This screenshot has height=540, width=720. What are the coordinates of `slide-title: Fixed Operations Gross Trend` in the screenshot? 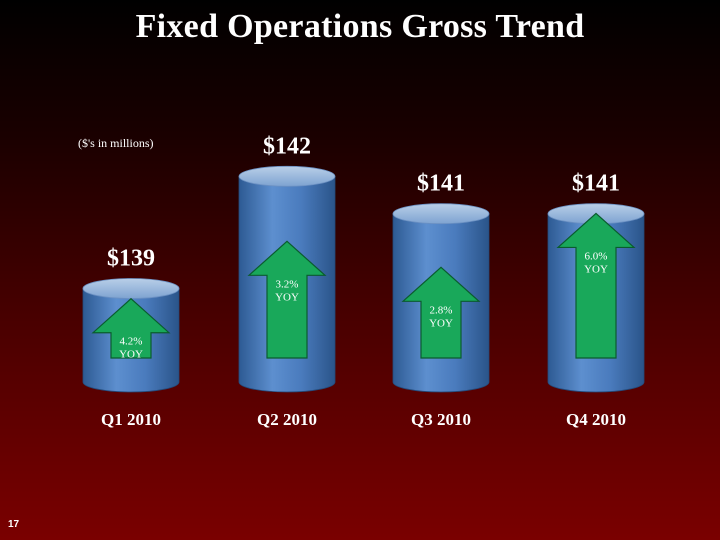 It's located at (360, 26).